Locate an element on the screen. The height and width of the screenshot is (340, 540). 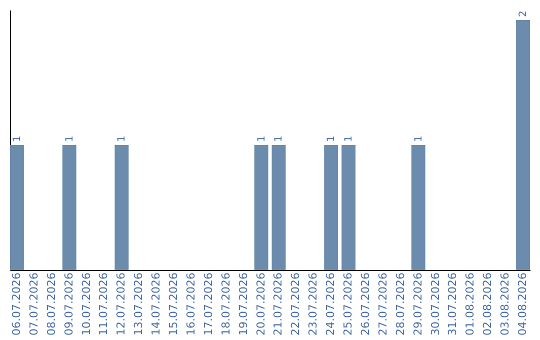
x-tick-label: 20.07.2026 is located at coordinates (261, 304).